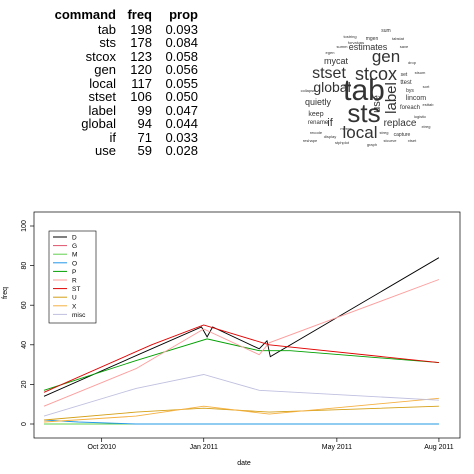 The width and height of the screenshot is (474, 474). Describe the element at coordinates (385, 31) in the screenshot. I see `word-cloud-word: sum` at that location.